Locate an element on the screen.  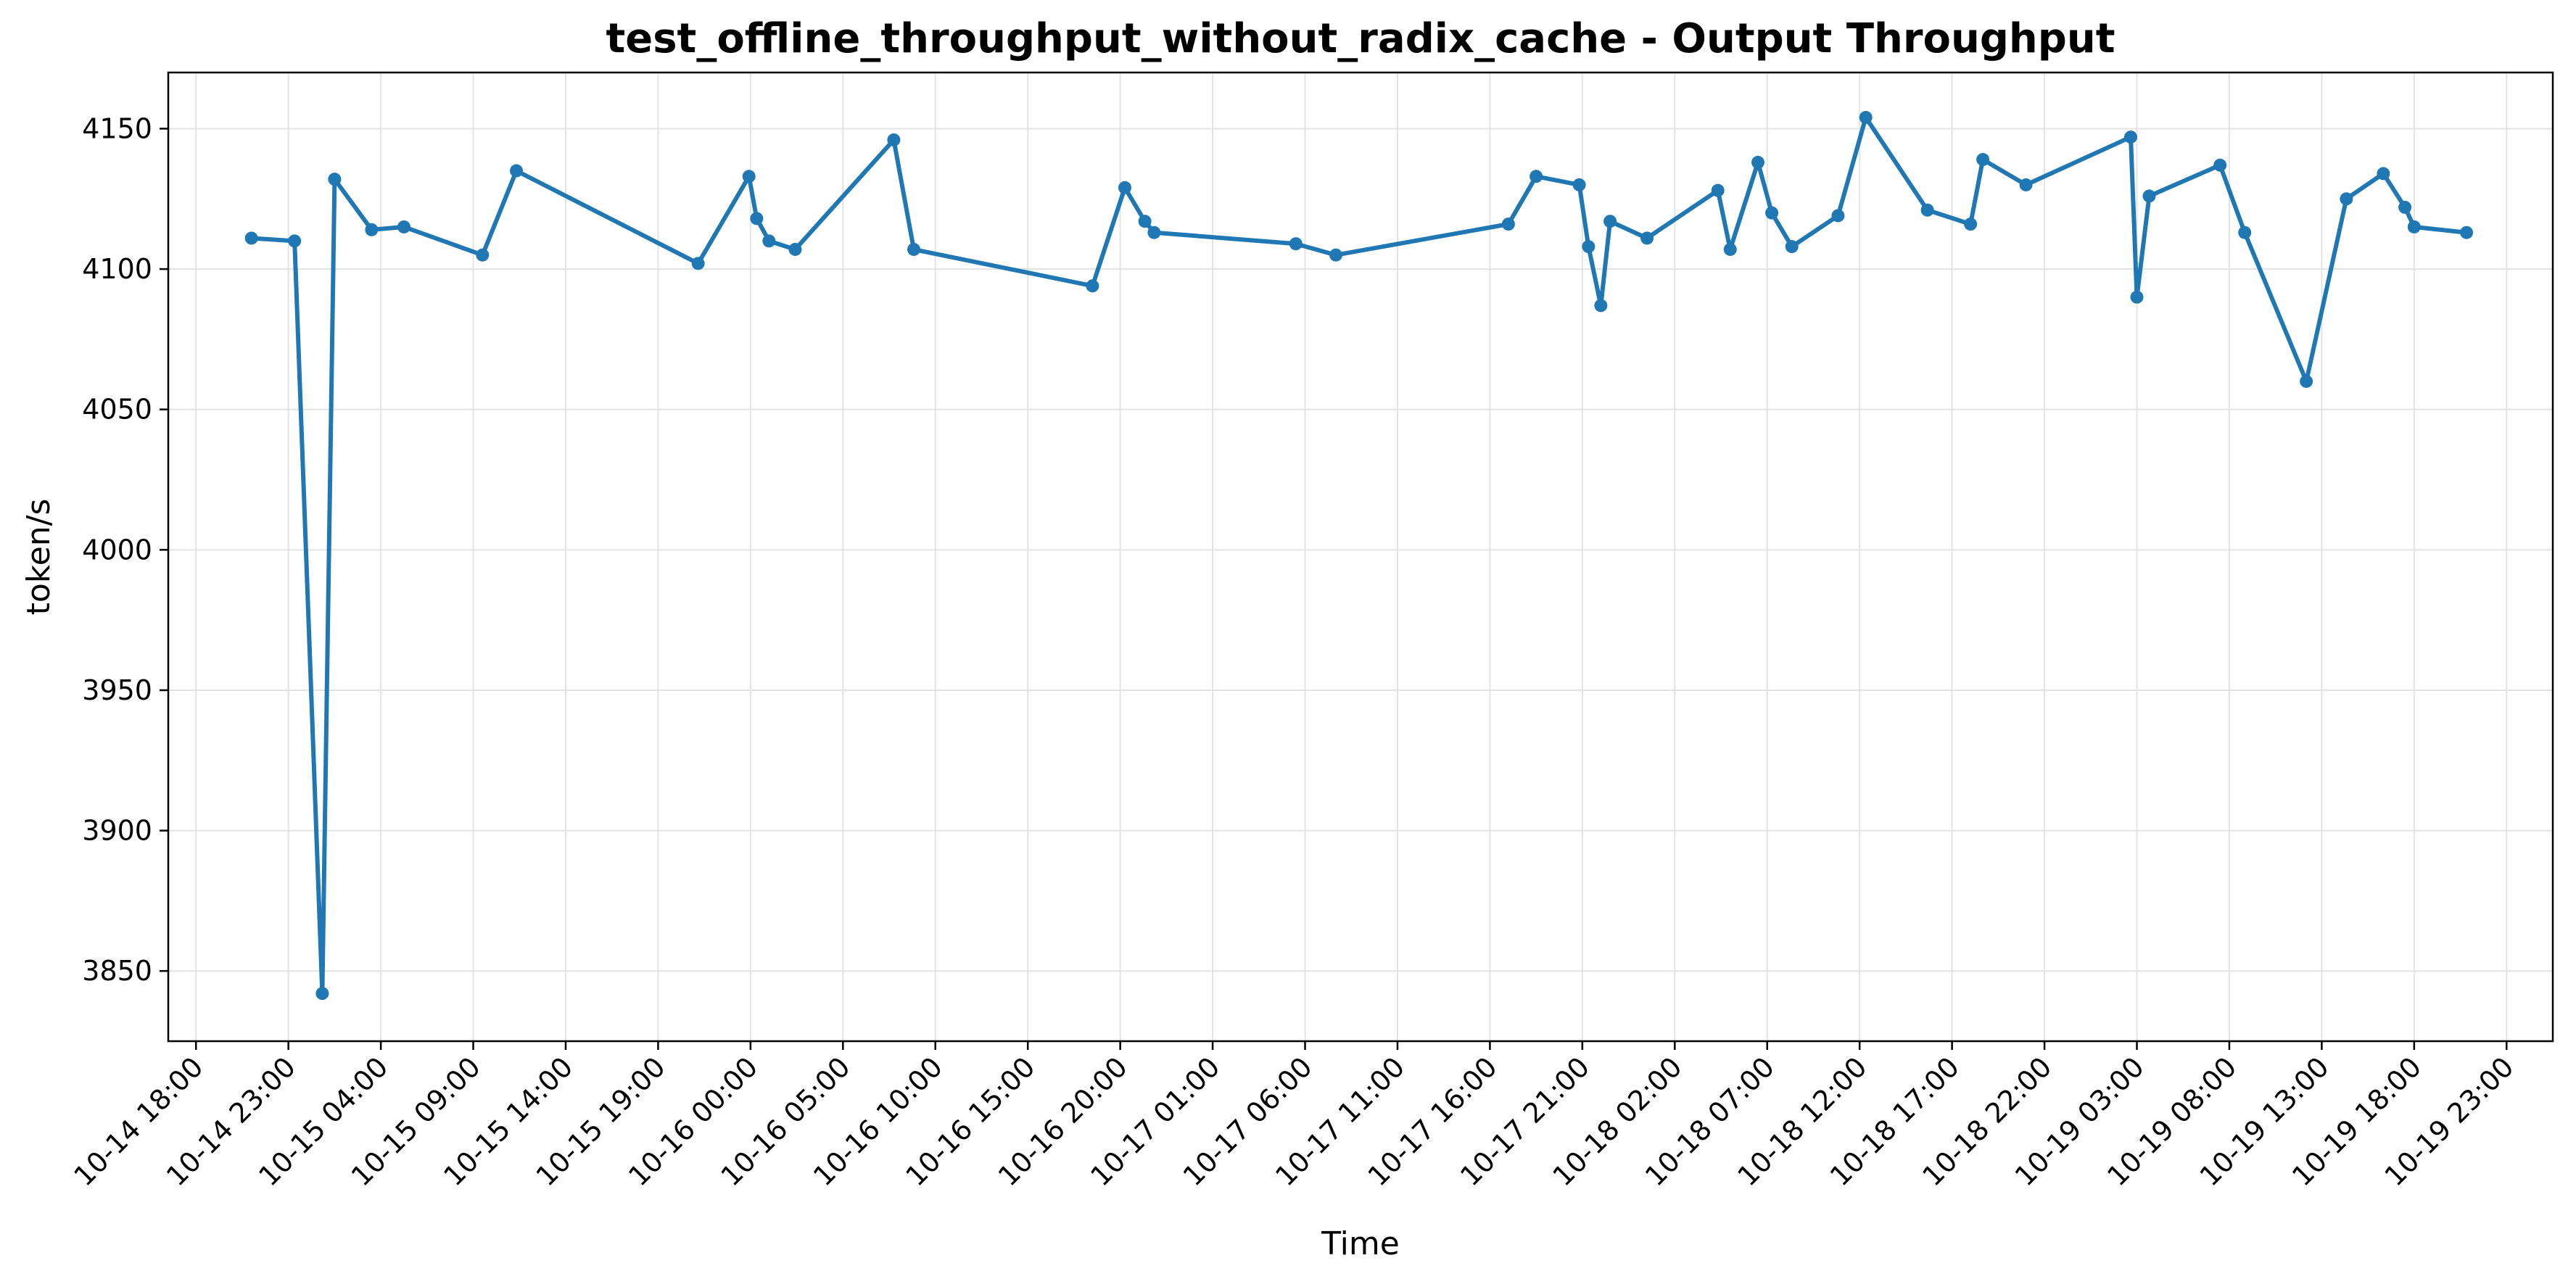
x-axis-label: Time is located at coordinates (1360, 1243).